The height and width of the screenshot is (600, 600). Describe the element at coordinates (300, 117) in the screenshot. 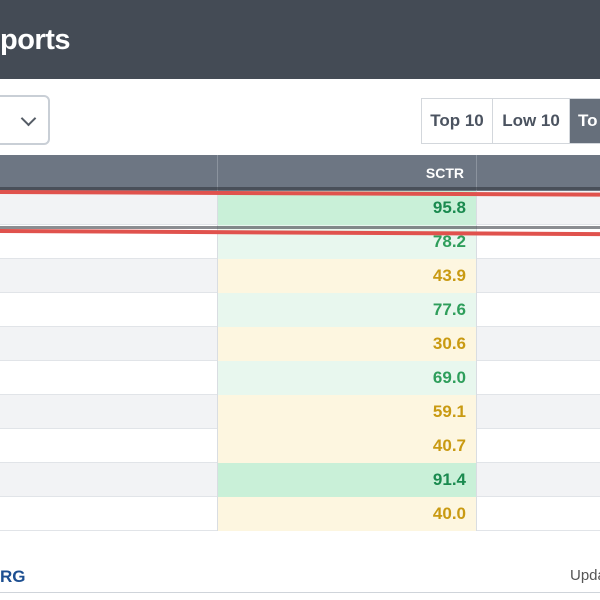

I see `controls-bar: Top 10 Low 10 To` at that location.